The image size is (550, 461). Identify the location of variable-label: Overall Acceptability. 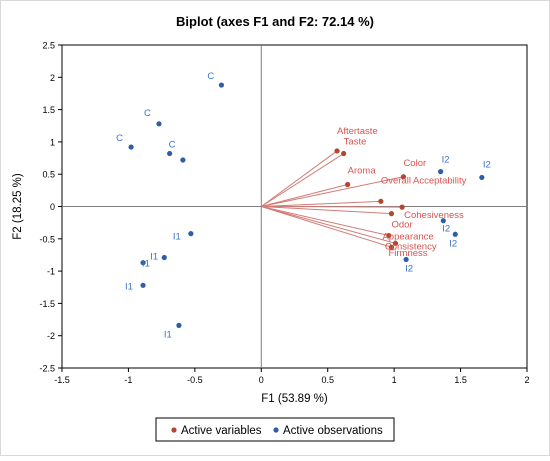
(424, 180).